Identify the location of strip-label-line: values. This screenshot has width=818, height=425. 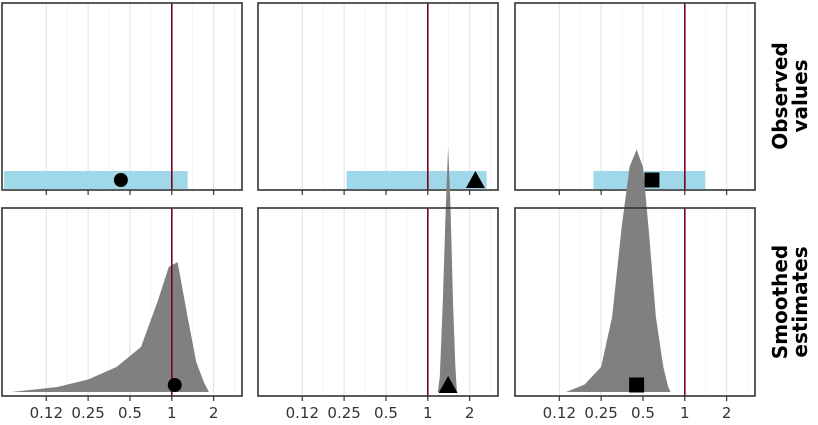
(800, 95).